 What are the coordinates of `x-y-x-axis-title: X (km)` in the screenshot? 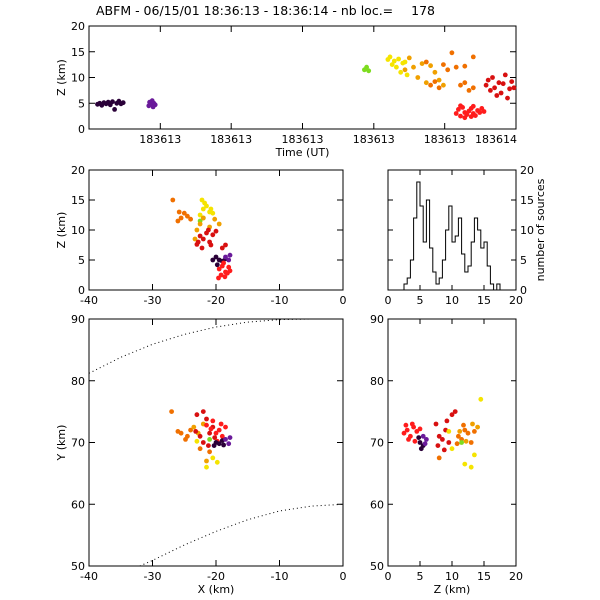 It's located at (216, 589).